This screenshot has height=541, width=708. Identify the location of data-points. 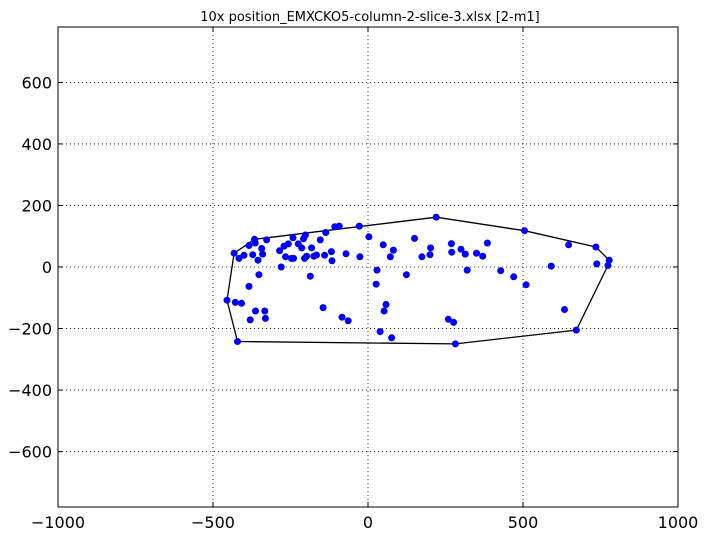
(418, 280).